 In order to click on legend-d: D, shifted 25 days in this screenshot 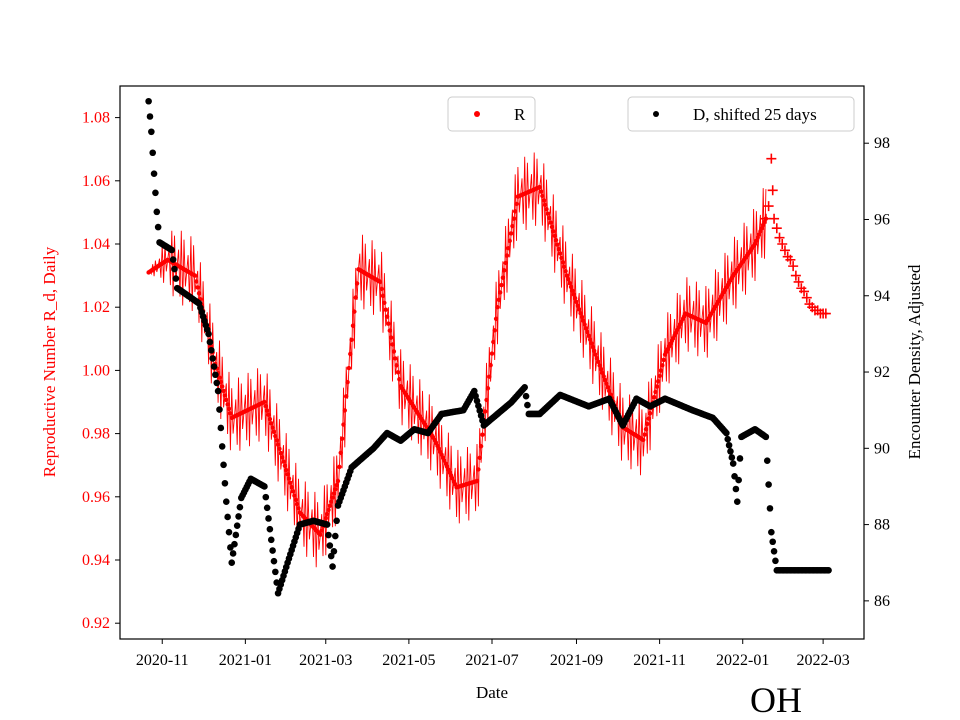, I will do `click(741, 114)`.